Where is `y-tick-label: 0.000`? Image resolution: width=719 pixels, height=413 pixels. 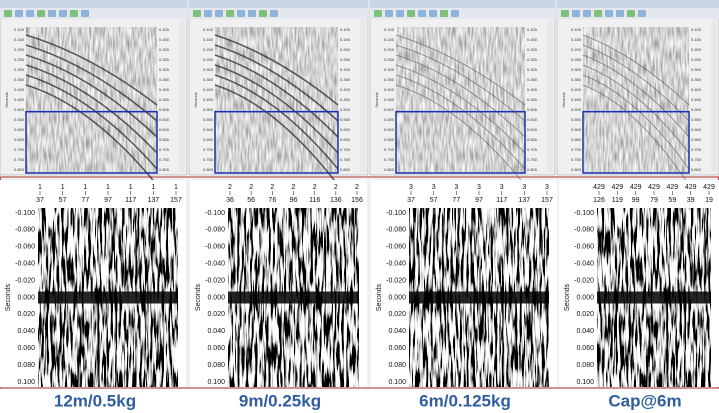
y-tick-label: 0.000 is located at coordinates (216, 297).